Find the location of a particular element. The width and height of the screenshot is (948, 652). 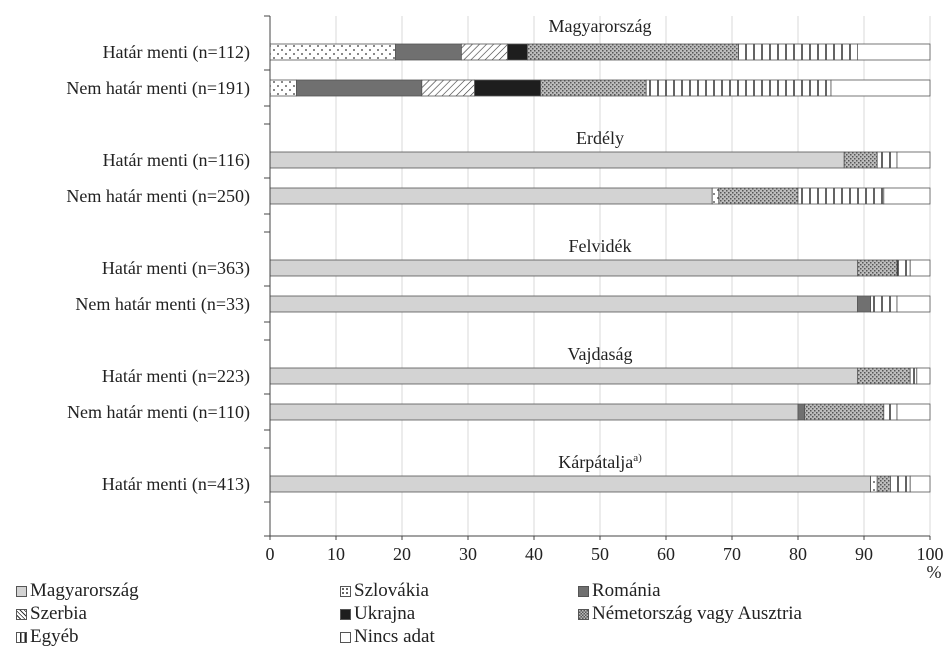

legend-label: Magyarország is located at coordinates (84, 590).